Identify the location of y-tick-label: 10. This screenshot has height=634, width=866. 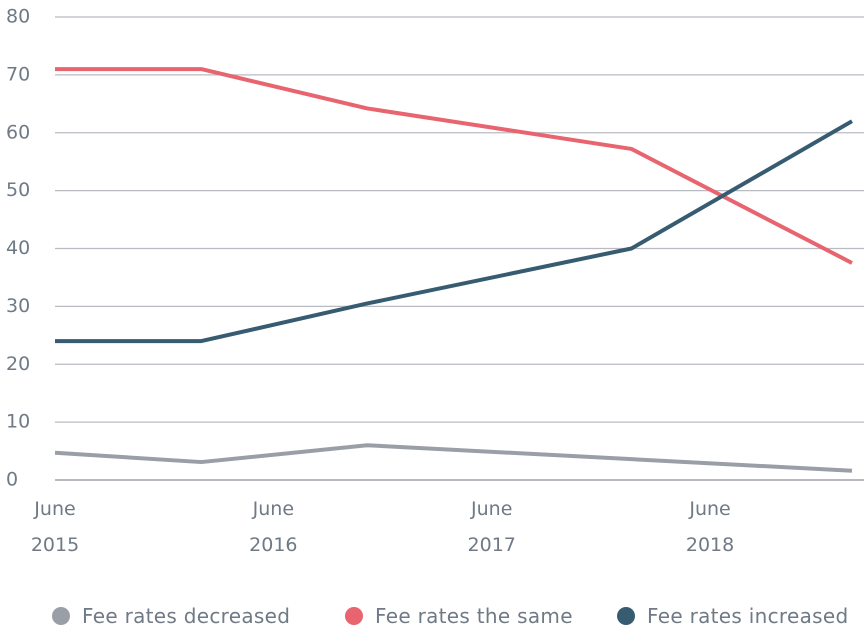
(18, 422).